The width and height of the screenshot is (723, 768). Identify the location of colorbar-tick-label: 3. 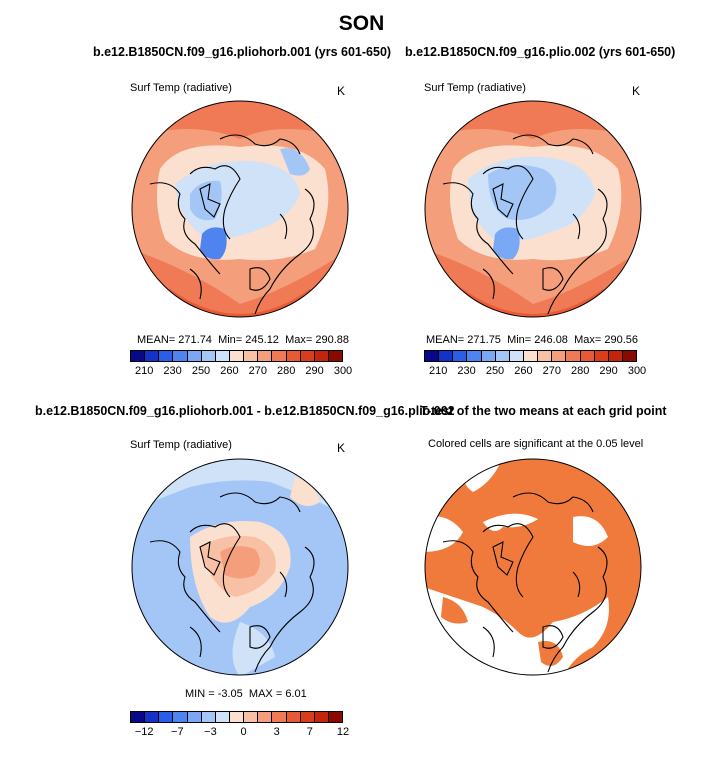
(276, 732).